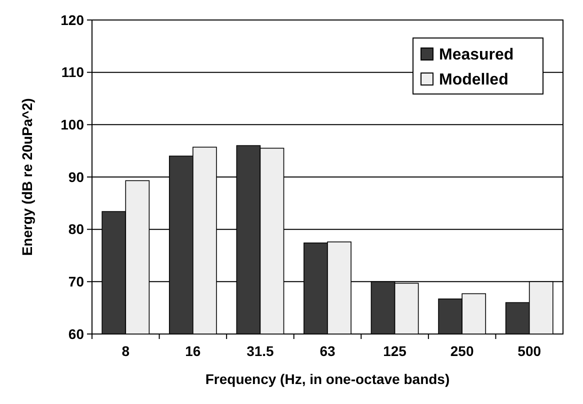 This screenshot has height=404, width=583. I want to click on y-tick-label: 100, so click(72, 124).